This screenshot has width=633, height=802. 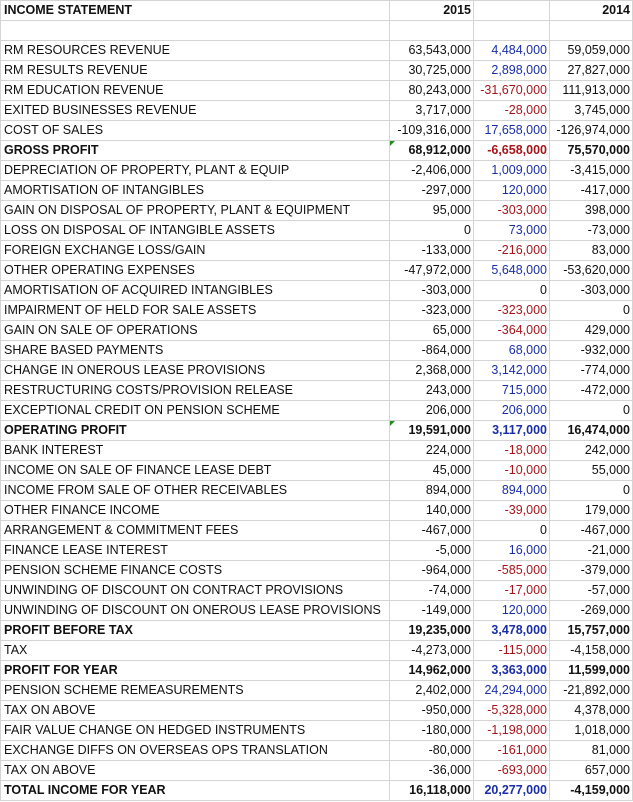 I want to click on row-label: ARRANGEMENT & COMMITMENT FEES, so click(x=195, y=530).